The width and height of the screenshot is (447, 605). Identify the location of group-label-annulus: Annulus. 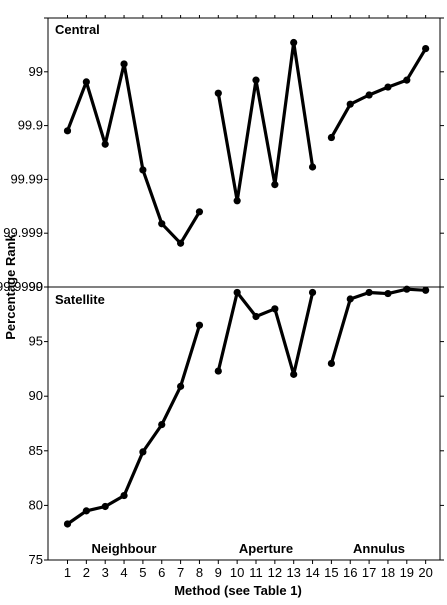
(379, 548).